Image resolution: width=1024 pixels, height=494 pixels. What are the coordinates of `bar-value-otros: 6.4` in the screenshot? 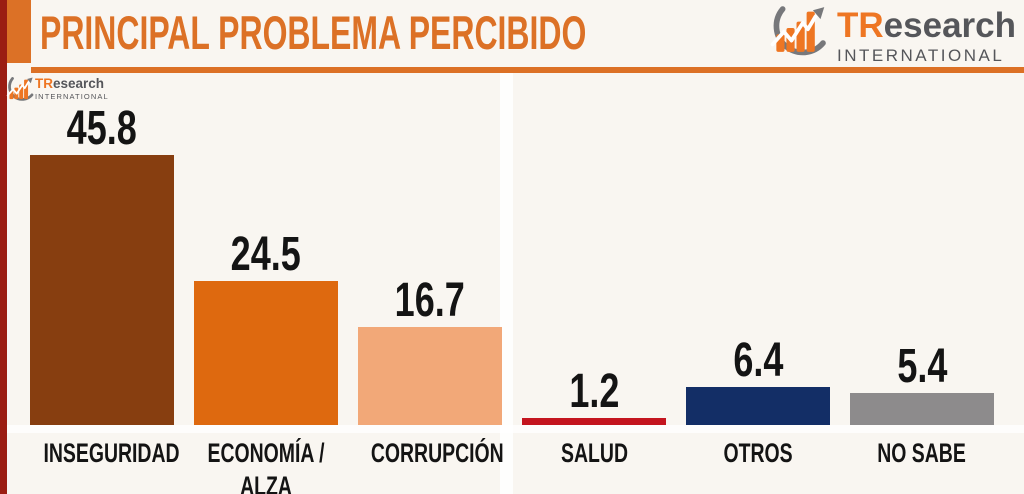 It's located at (758, 361).